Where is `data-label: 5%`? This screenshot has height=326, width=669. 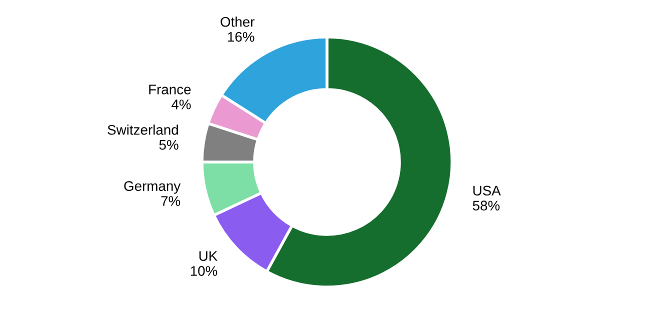 data-label: 5% is located at coordinates (168, 145).